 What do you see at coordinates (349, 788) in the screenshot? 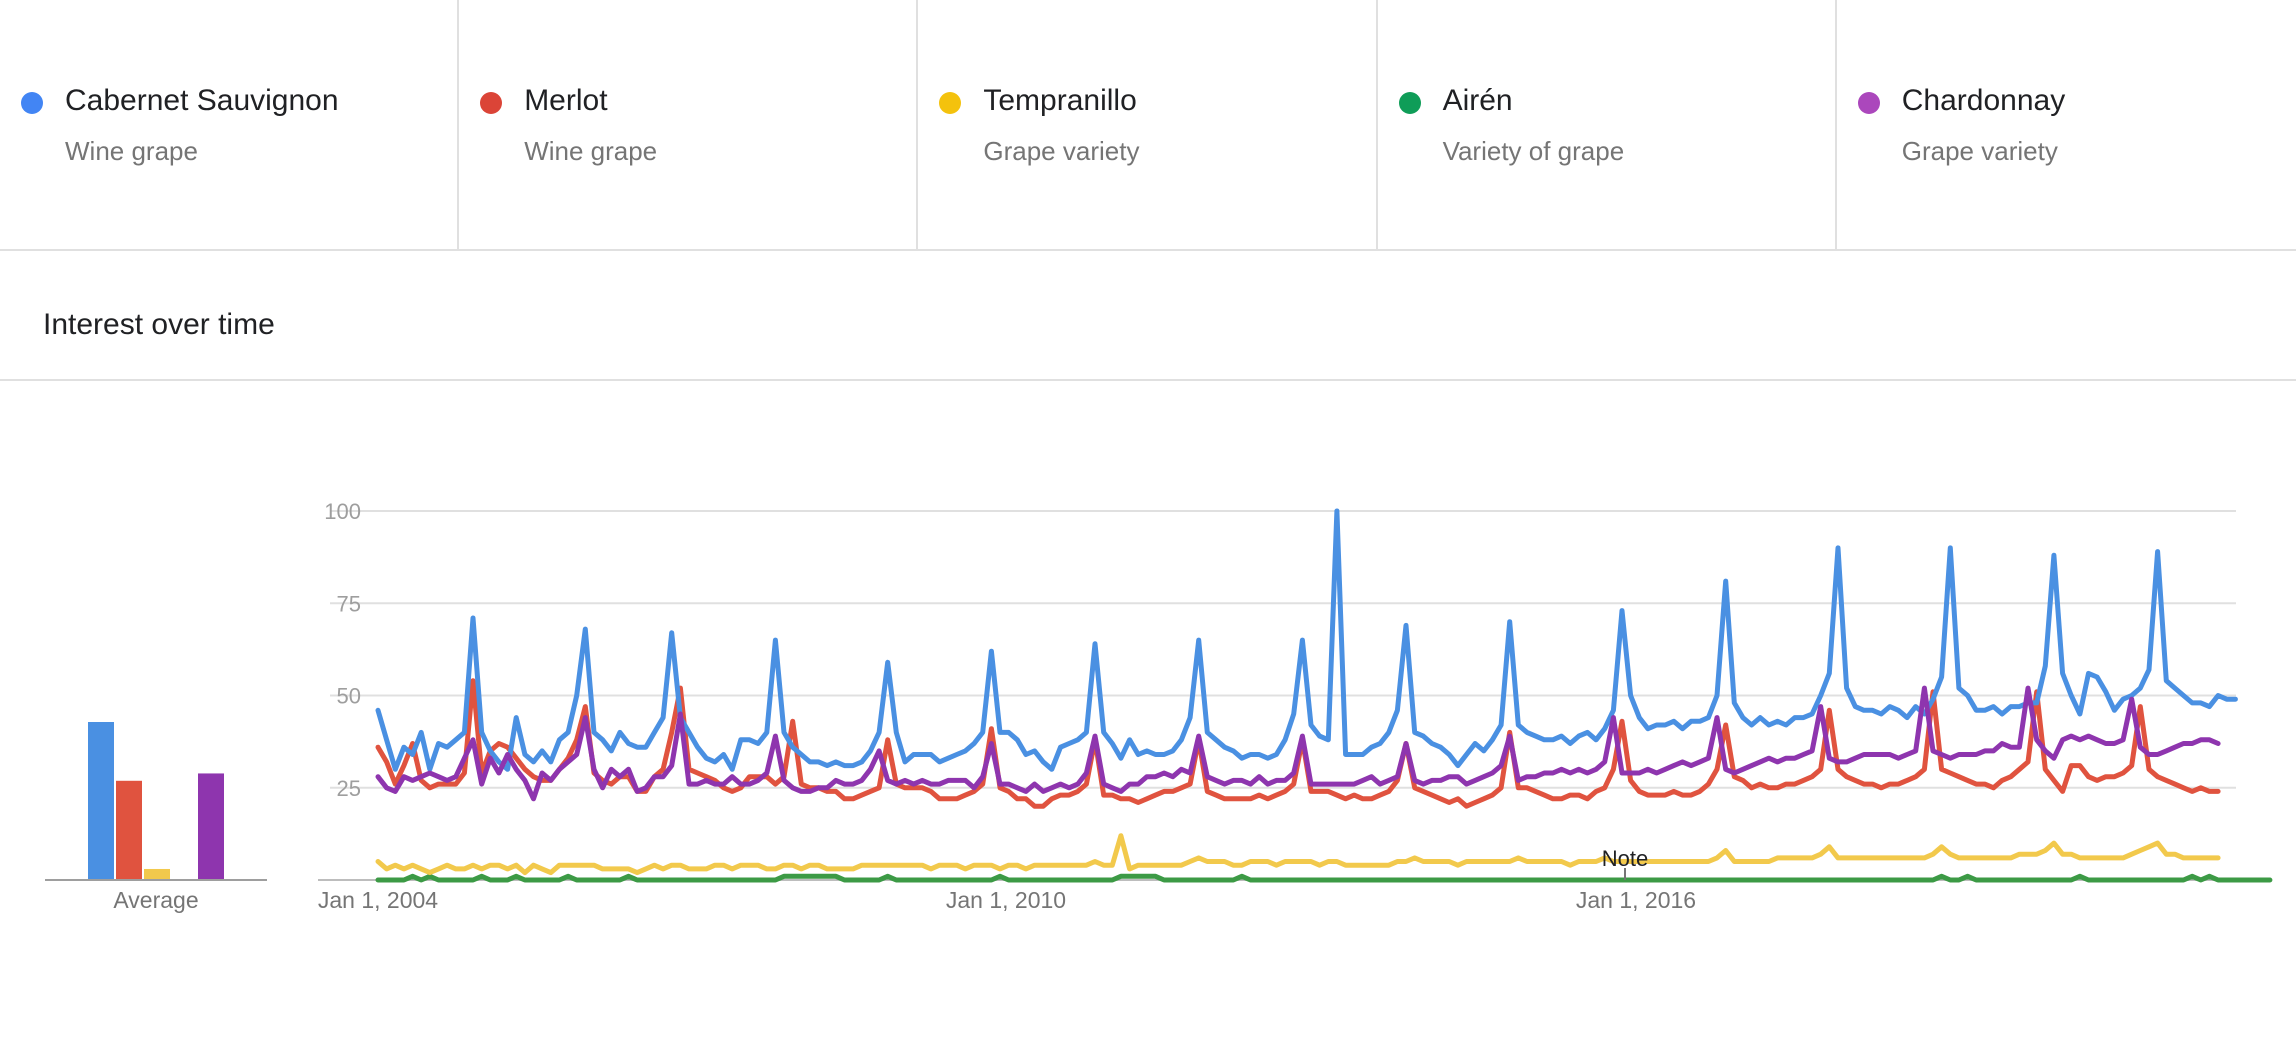
I see `y-tick-label: 25` at bounding box center [349, 788].